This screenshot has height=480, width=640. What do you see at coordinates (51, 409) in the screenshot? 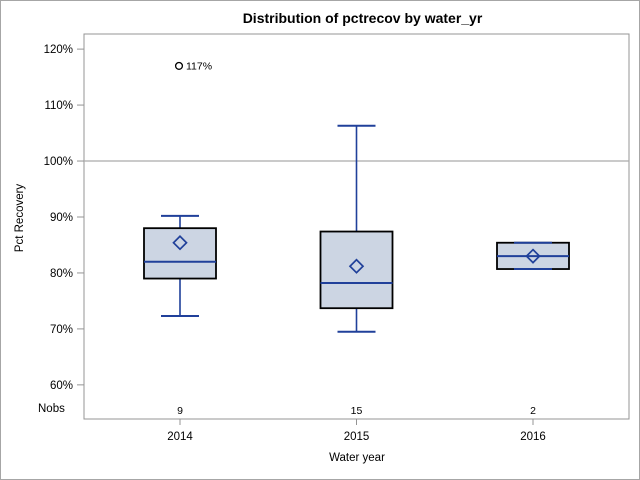
I see `nobs-row-label: Nobs` at bounding box center [51, 409].